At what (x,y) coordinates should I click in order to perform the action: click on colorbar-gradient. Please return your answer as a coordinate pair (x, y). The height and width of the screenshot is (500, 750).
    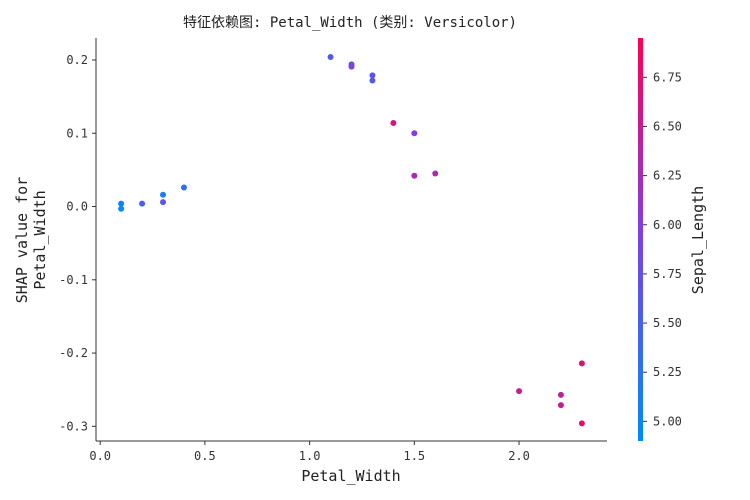
    Looking at the image, I should click on (640, 239).